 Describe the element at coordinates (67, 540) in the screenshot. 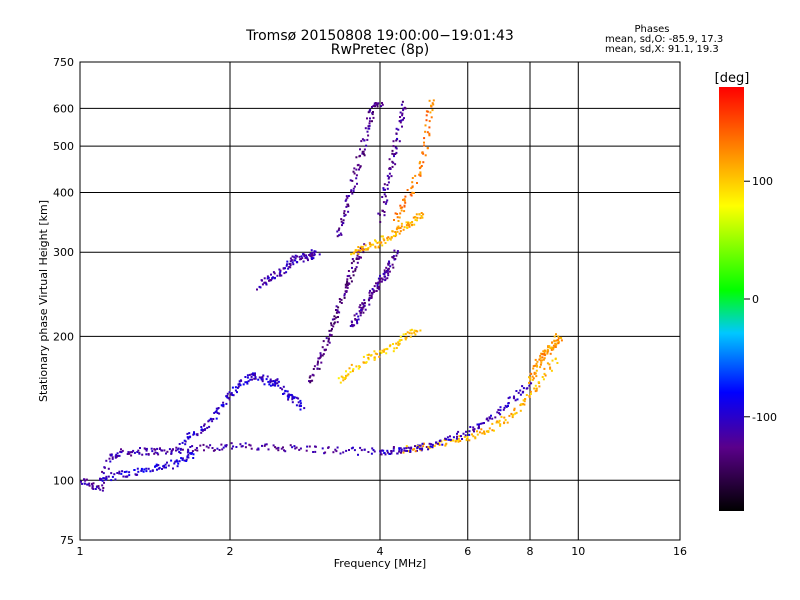

I see `y-tick-label: 75` at that location.